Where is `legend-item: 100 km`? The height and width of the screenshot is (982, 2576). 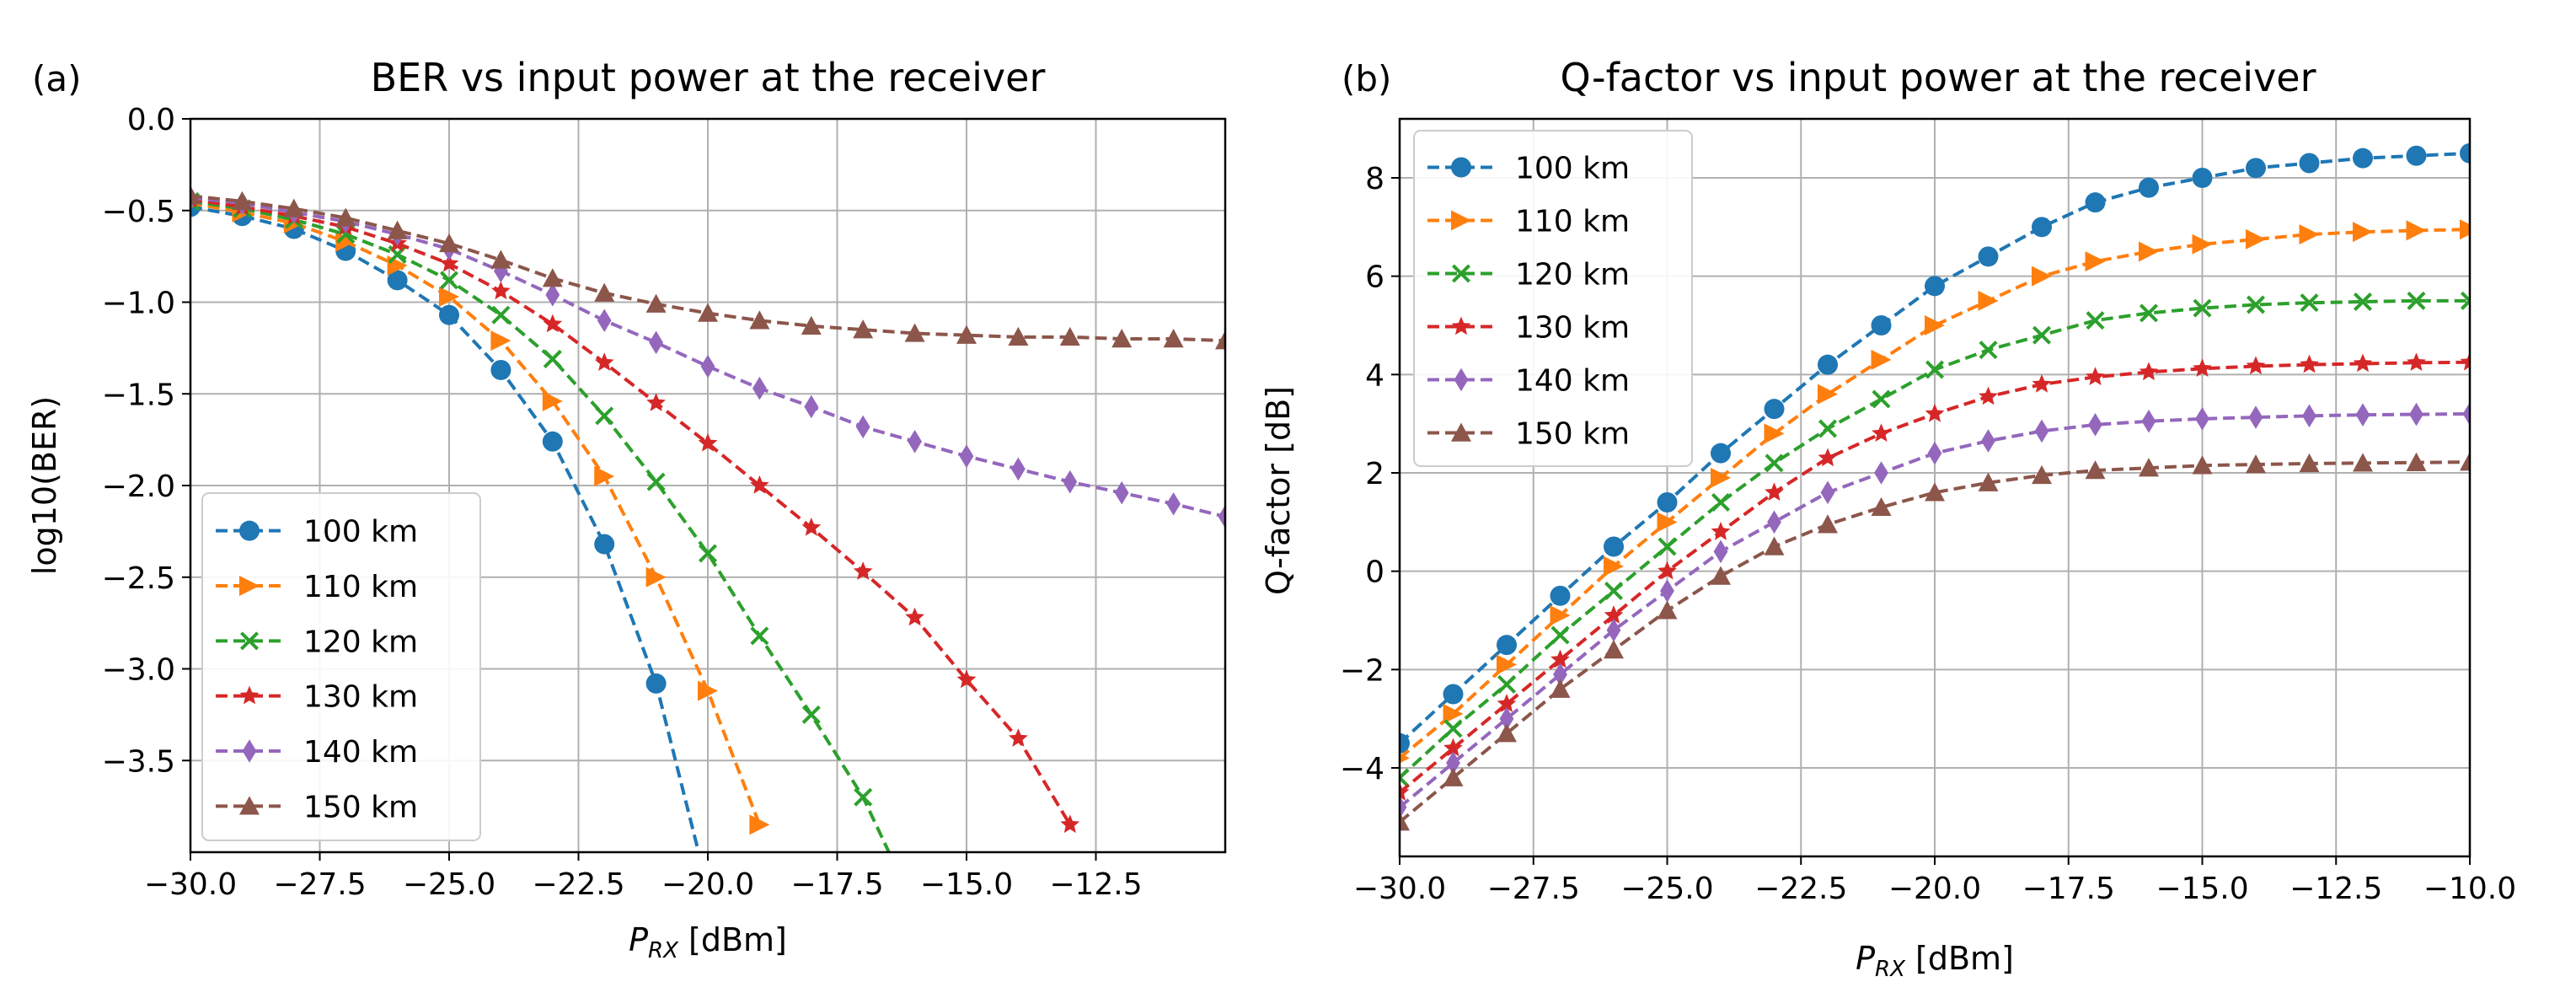 legend-item: 100 km is located at coordinates (1528, 169).